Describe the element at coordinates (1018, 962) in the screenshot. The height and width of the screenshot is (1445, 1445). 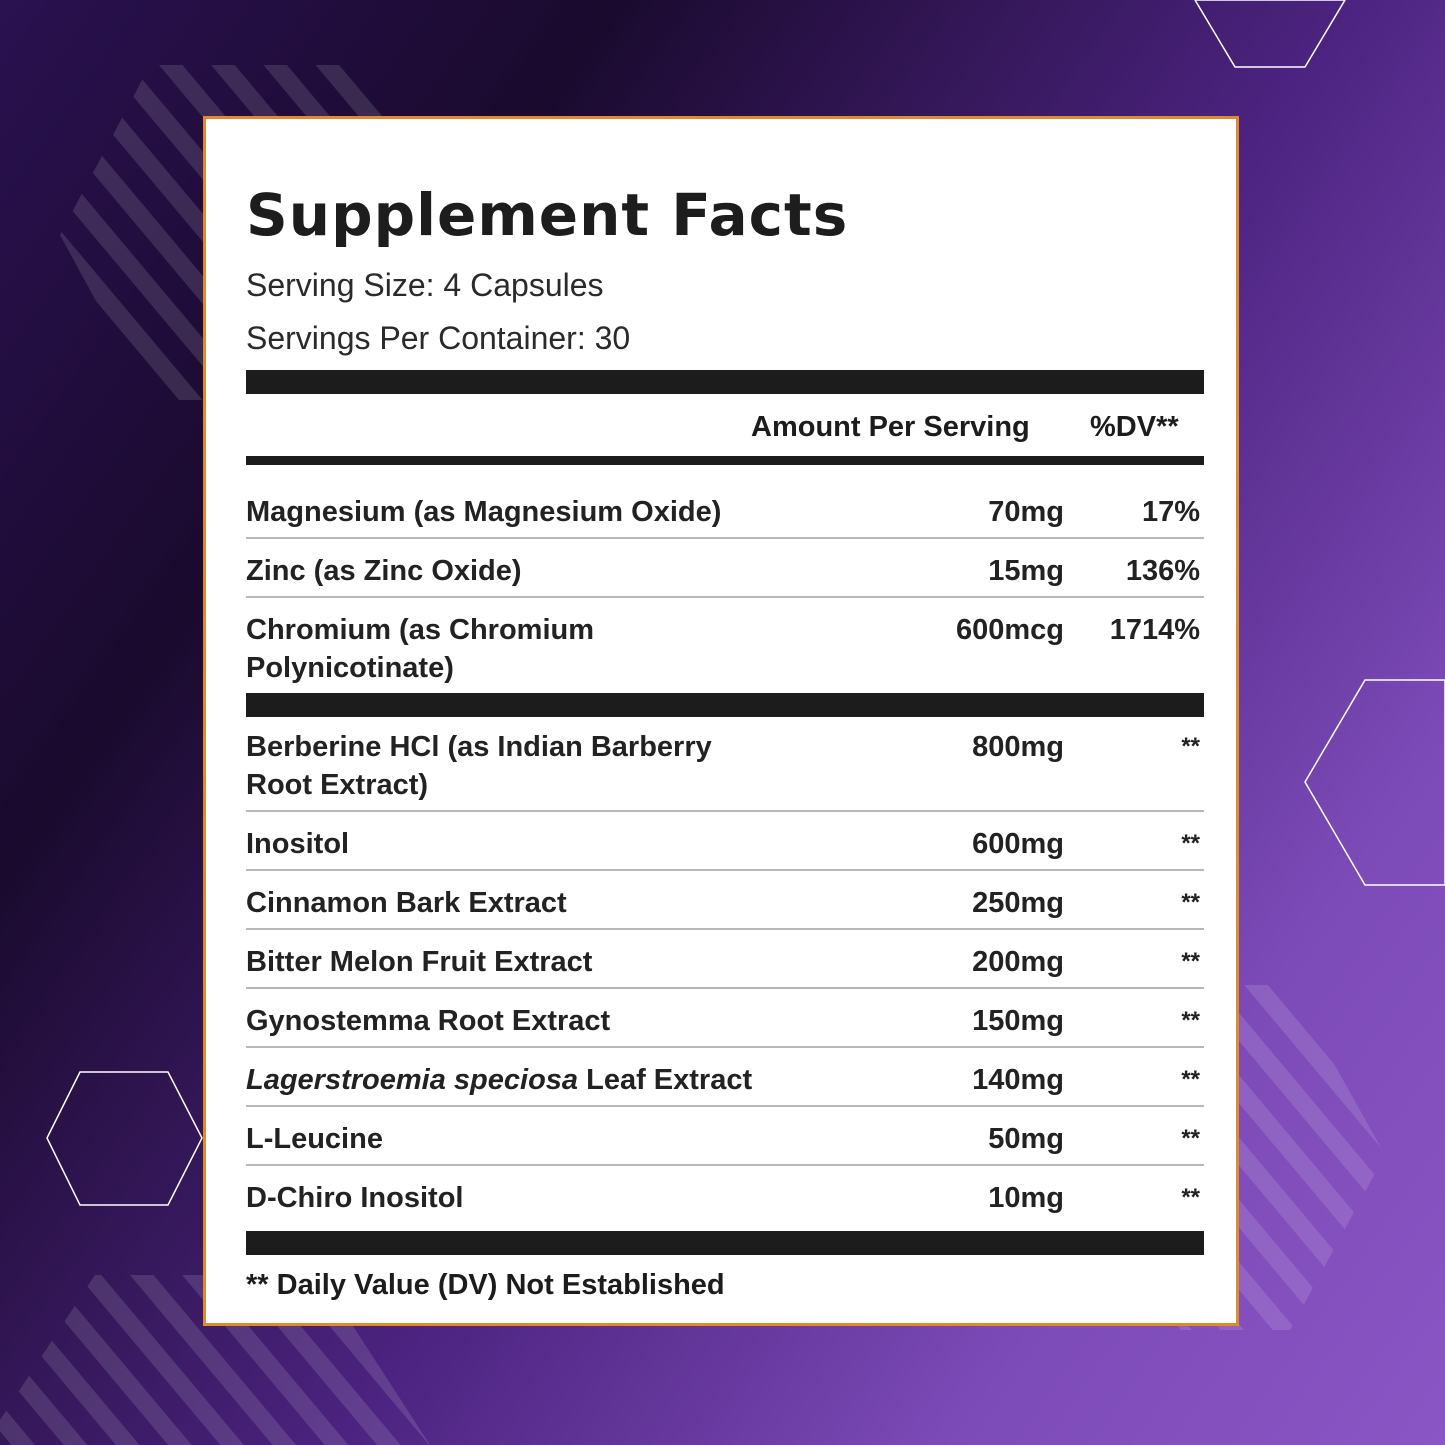
I see `ingredient-amount: 200mg` at that location.